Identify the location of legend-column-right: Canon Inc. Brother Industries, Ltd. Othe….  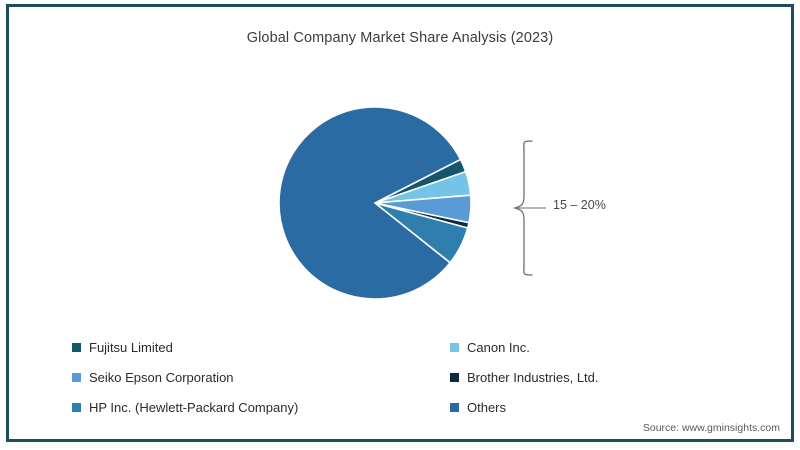
(524, 377).